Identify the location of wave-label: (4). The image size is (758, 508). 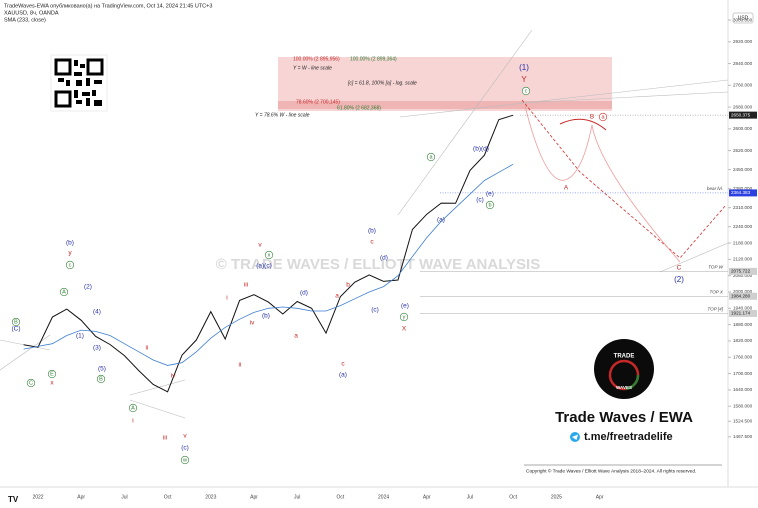
(97, 312).